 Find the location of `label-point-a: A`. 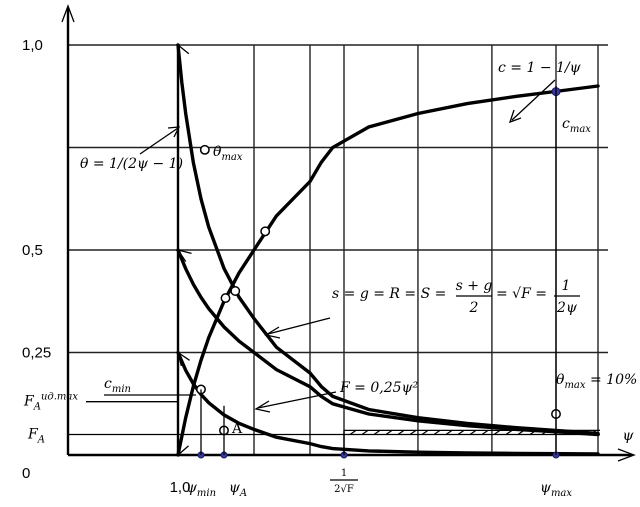

label-point-a: A is located at coordinates (237, 429).